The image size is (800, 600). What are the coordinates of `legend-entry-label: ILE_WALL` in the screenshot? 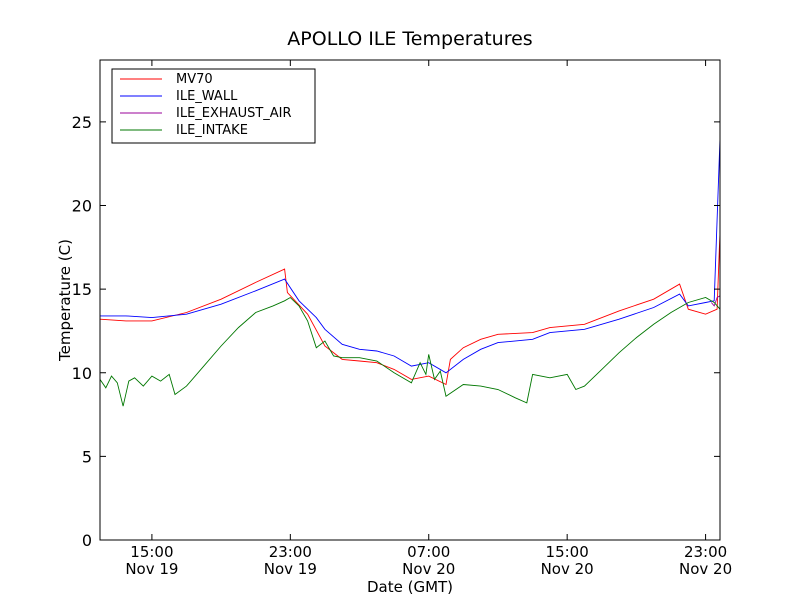 It's located at (207, 96).